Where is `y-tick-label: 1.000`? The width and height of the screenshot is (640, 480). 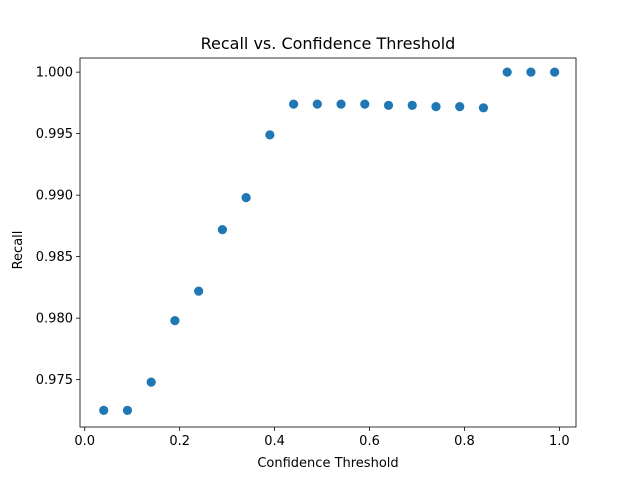 y-tick-label: 1.000 is located at coordinates (54, 73).